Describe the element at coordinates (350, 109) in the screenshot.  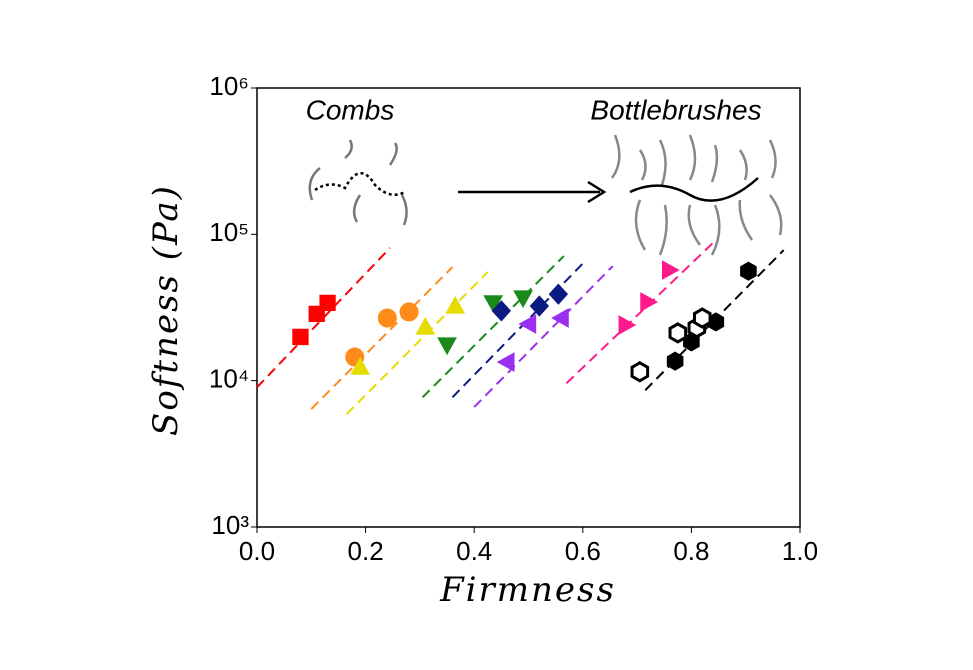
I see `annotation: Combs` at that location.